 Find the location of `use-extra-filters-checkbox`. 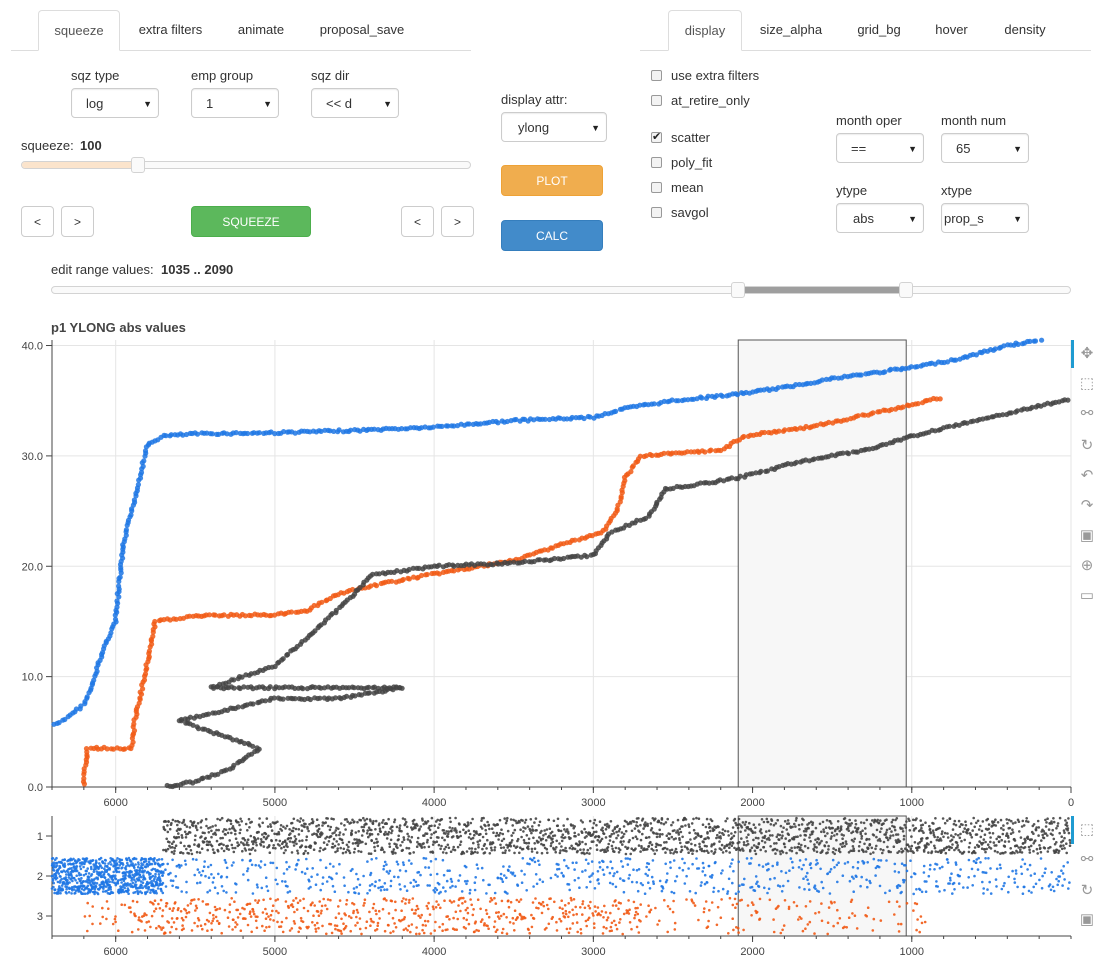

use-extra-filters-checkbox is located at coordinates (656, 75).